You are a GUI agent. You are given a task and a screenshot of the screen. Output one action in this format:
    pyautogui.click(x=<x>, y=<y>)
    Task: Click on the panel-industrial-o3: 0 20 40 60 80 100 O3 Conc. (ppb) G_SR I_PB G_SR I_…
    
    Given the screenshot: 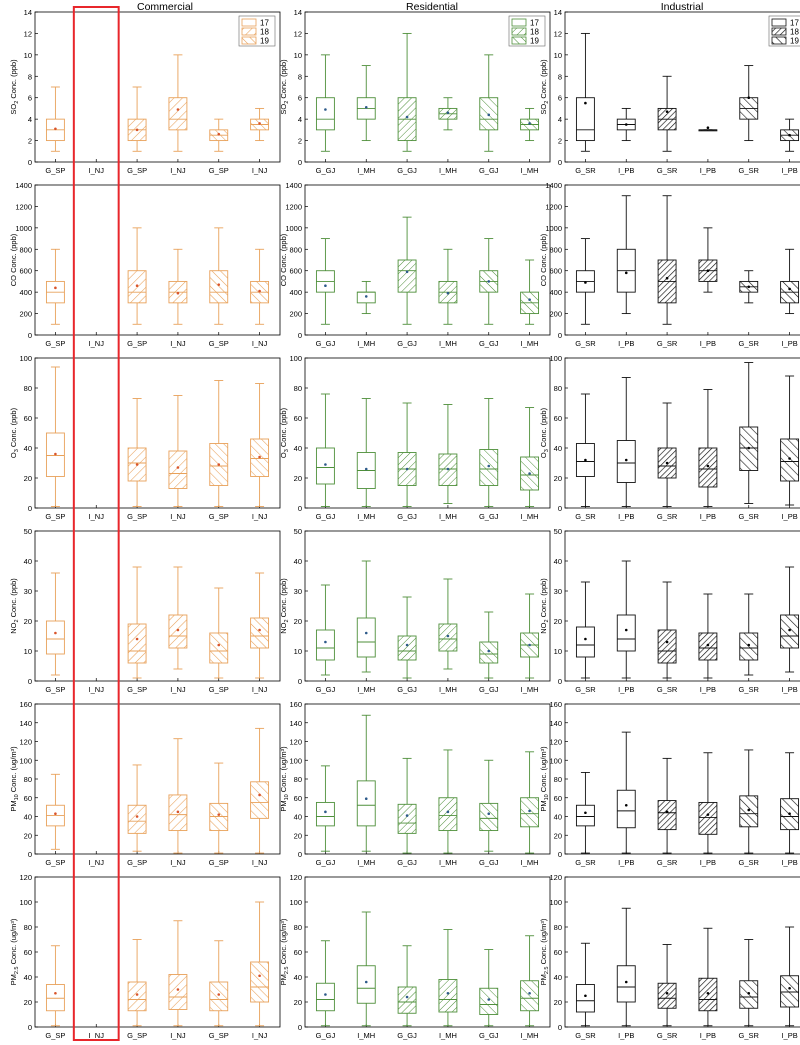 What is the action you would take?
    pyautogui.click(x=669, y=437)
    